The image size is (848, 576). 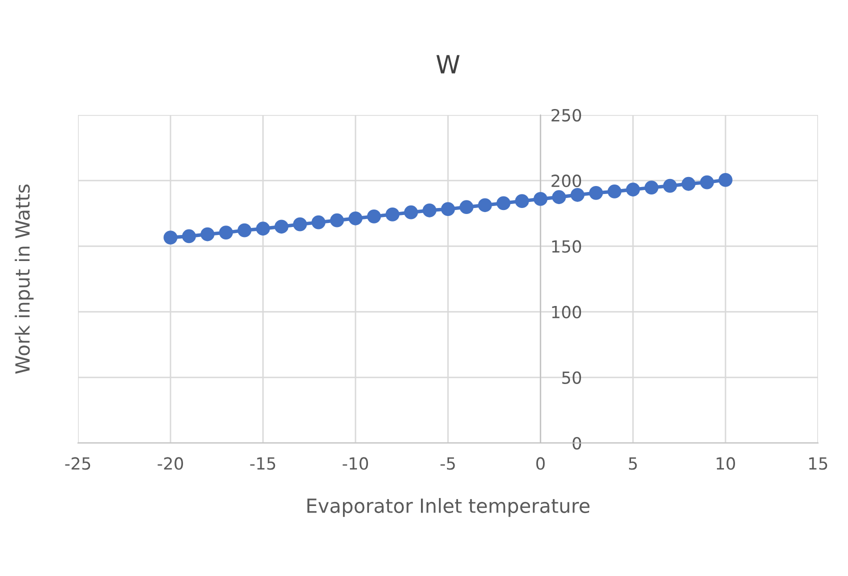 I want to click on y-tick-label: 250, so click(x=567, y=115).